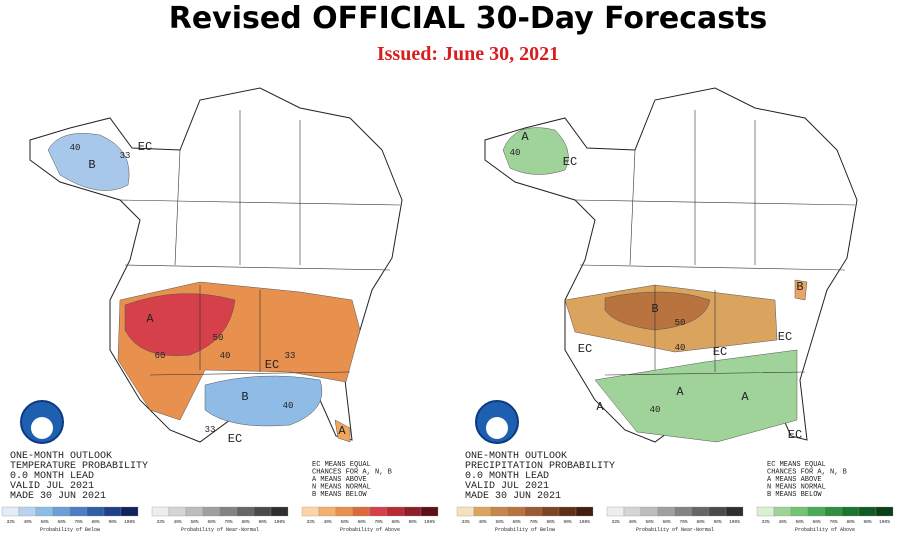 Image resolution: width=905 pixels, height=535 pixels. Describe the element at coordinates (339, 495) in the screenshot. I see `key-text: B MEANS BELOW` at that location.